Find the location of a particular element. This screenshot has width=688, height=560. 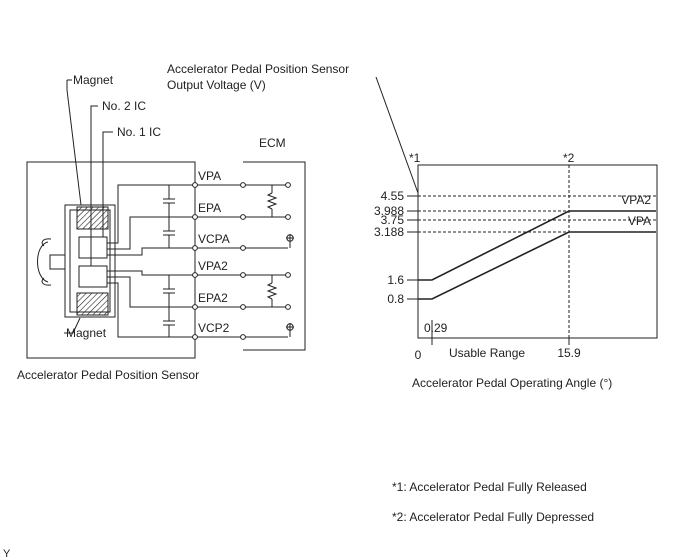

capacitors is located at coordinates (169, 261).